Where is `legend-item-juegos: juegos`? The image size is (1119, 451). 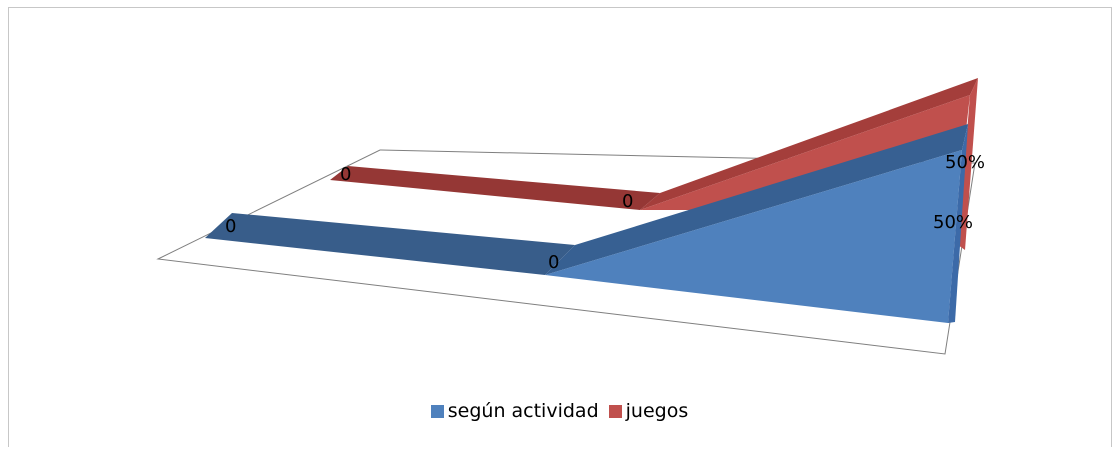 legend-item-juegos: juegos is located at coordinates (648, 411).